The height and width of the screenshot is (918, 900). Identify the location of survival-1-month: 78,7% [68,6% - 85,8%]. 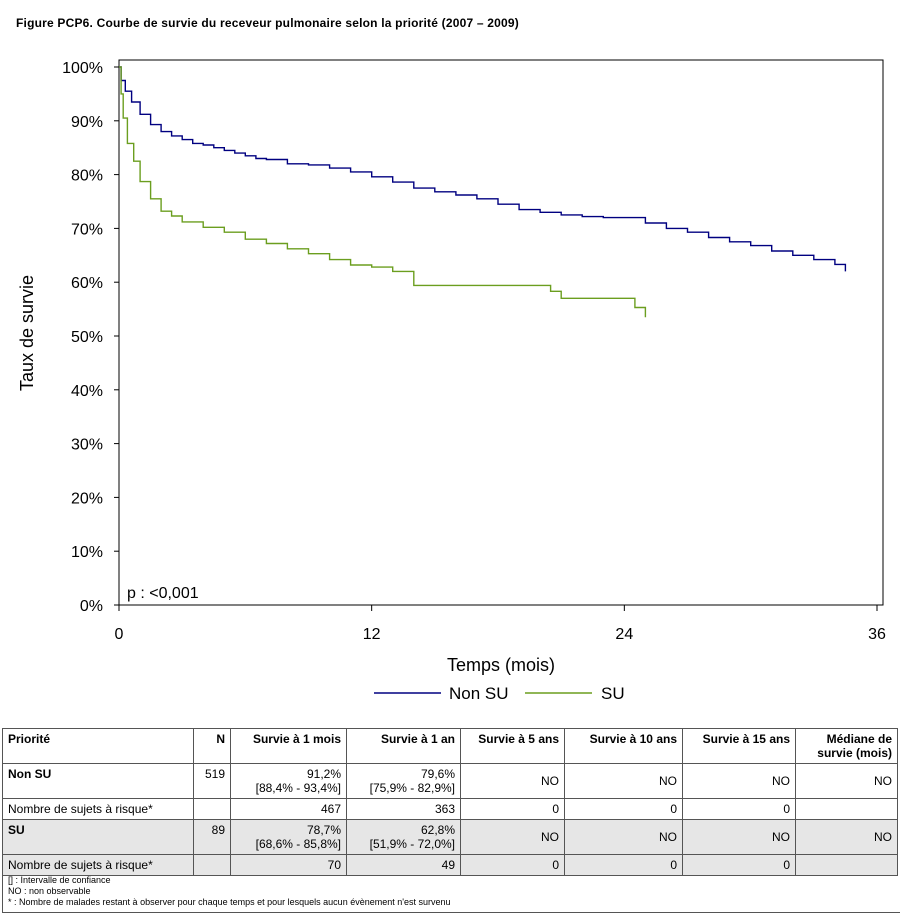
(288, 837).